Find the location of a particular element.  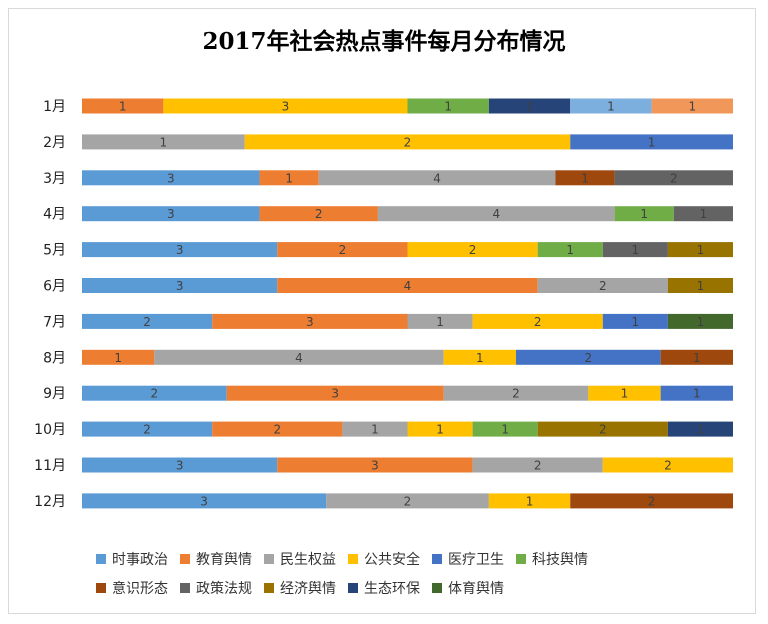

legend-label: 医疗卫生 is located at coordinates (476, 560).